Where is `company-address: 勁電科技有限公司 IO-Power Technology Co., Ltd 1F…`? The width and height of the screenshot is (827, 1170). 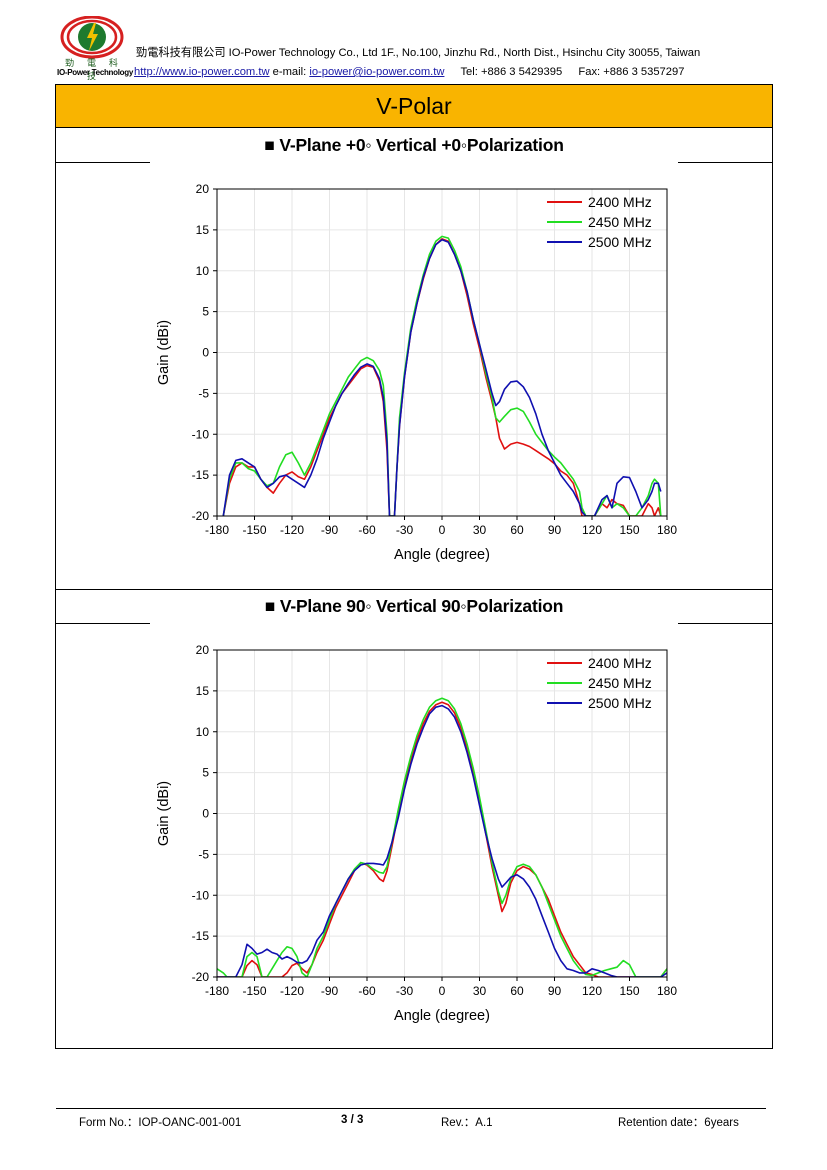
company-address: 勁電科技有限公司 IO-Power Technology Co., Ltd 1F… is located at coordinates (418, 53).